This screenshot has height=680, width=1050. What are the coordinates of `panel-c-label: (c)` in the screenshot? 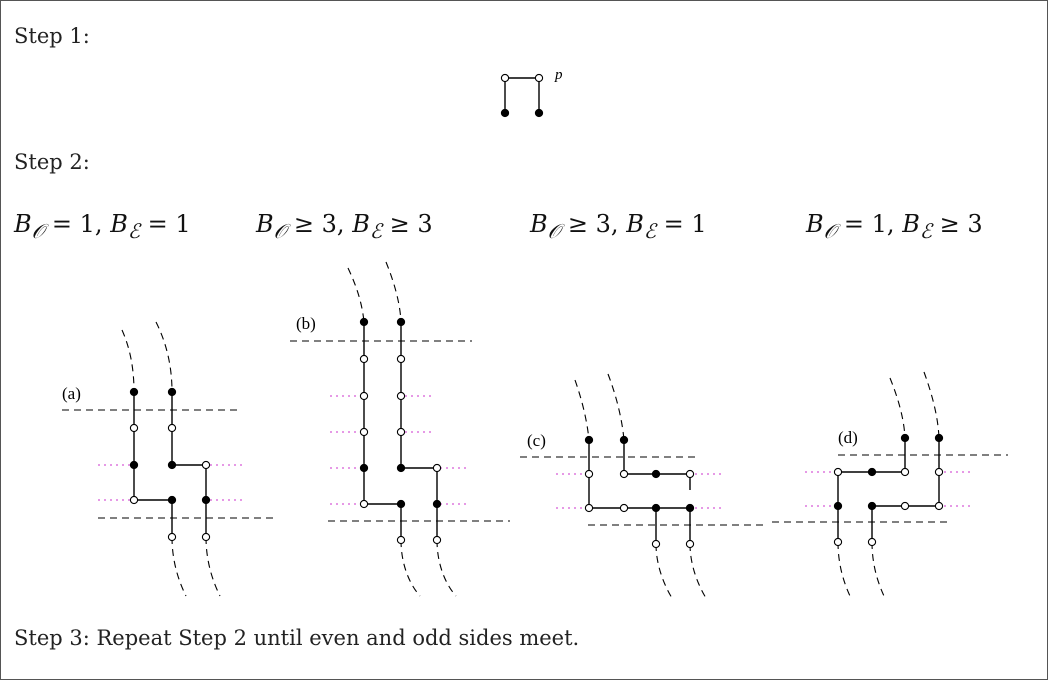 It's located at (536, 440).